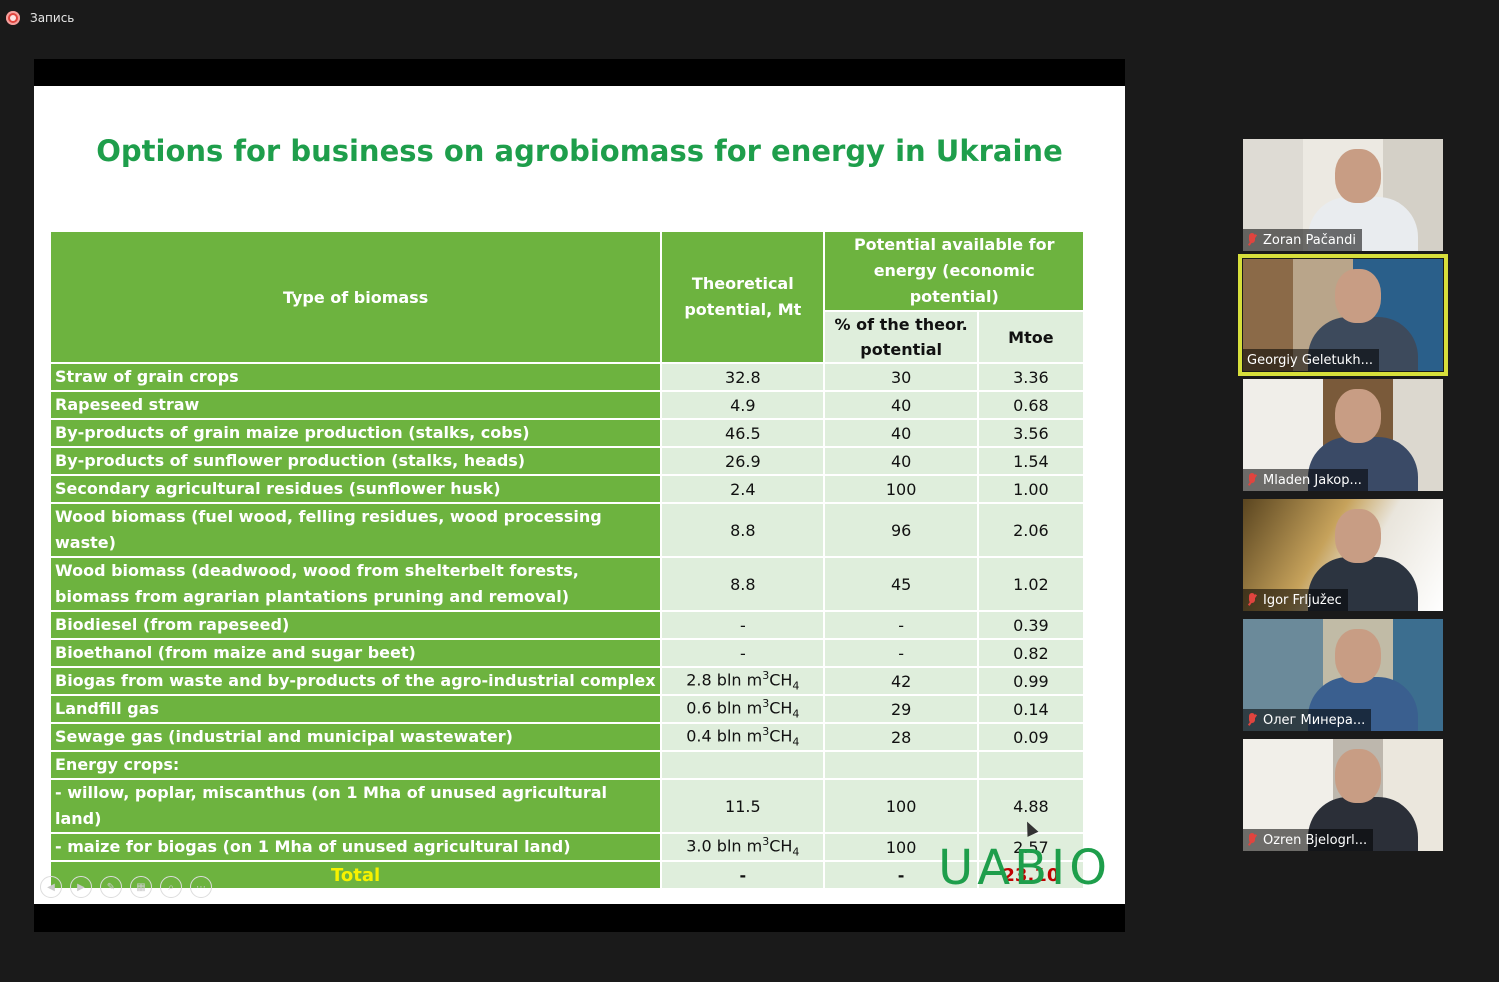 This screenshot has width=1499, height=982. I want to click on theoretical-value: 0.4 bln m3CH4, so click(743, 737).